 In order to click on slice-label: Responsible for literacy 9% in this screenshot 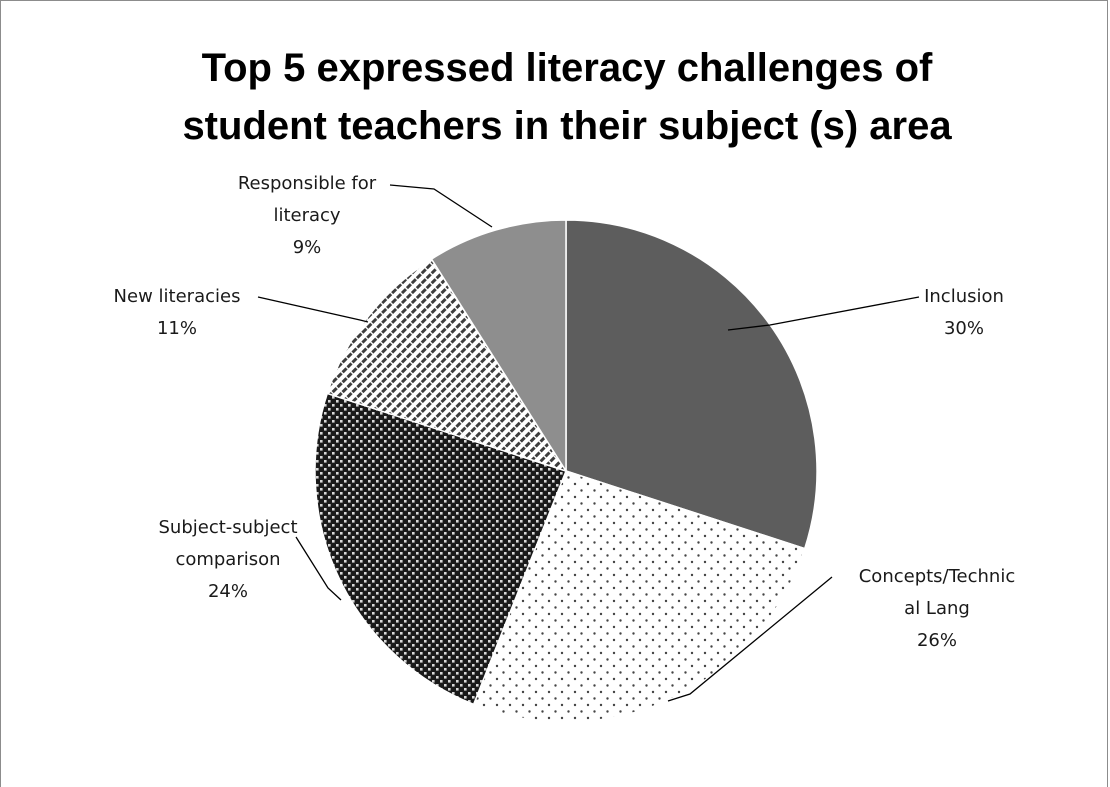, I will do `click(307, 215)`.